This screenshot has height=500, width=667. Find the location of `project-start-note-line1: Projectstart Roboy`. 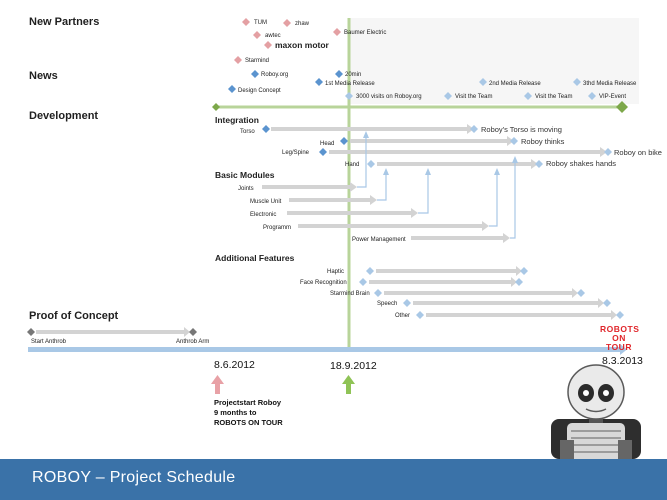

project-start-note-line1: Projectstart Roboy is located at coordinates (248, 402).